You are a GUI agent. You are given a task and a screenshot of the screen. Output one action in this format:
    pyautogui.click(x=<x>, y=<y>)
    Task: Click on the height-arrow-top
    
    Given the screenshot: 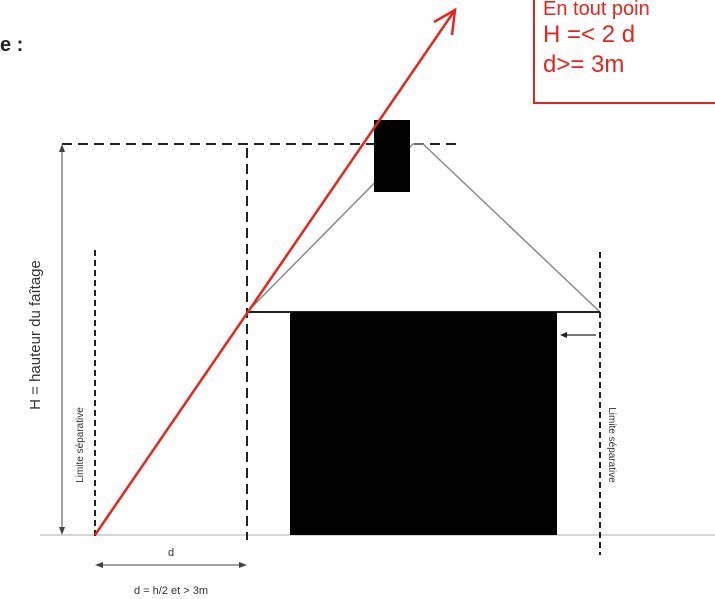 What is the action you would take?
    pyautogui.click(x=62, y=148)
    